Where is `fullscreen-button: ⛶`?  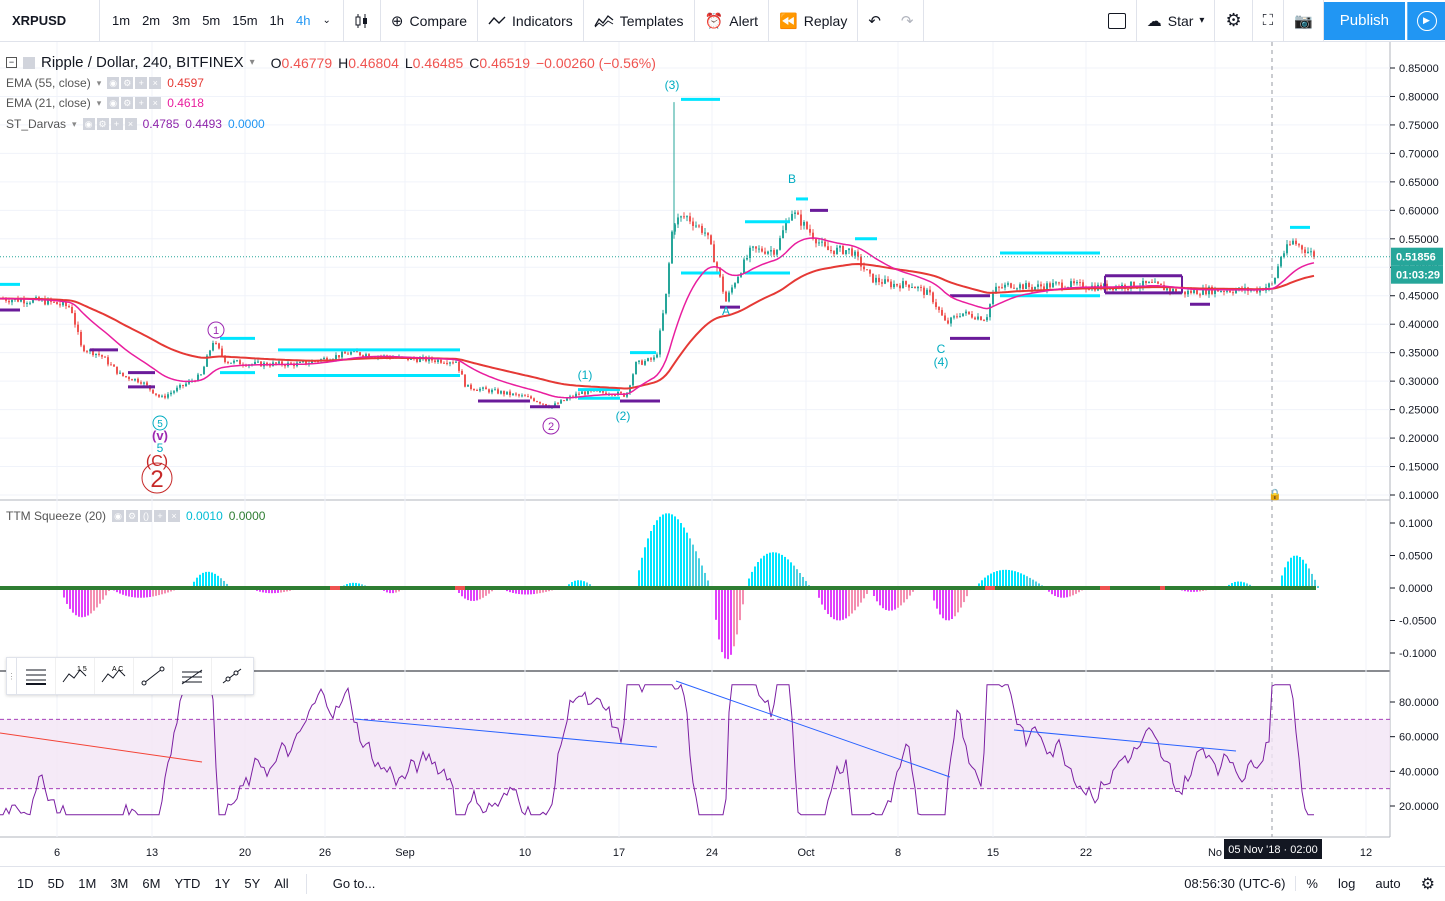
fullscreen-button: ⛶ is located at coordinates (1269, 21).